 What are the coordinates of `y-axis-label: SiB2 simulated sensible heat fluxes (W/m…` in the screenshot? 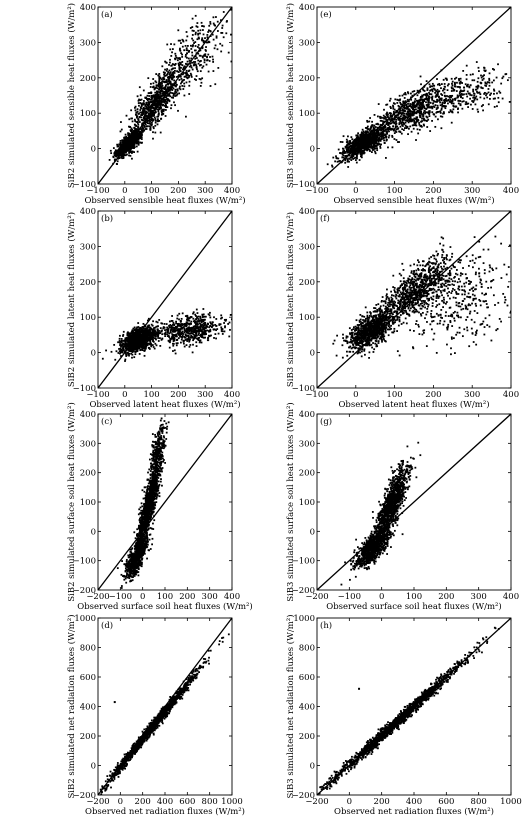 It's located at (71, 95).